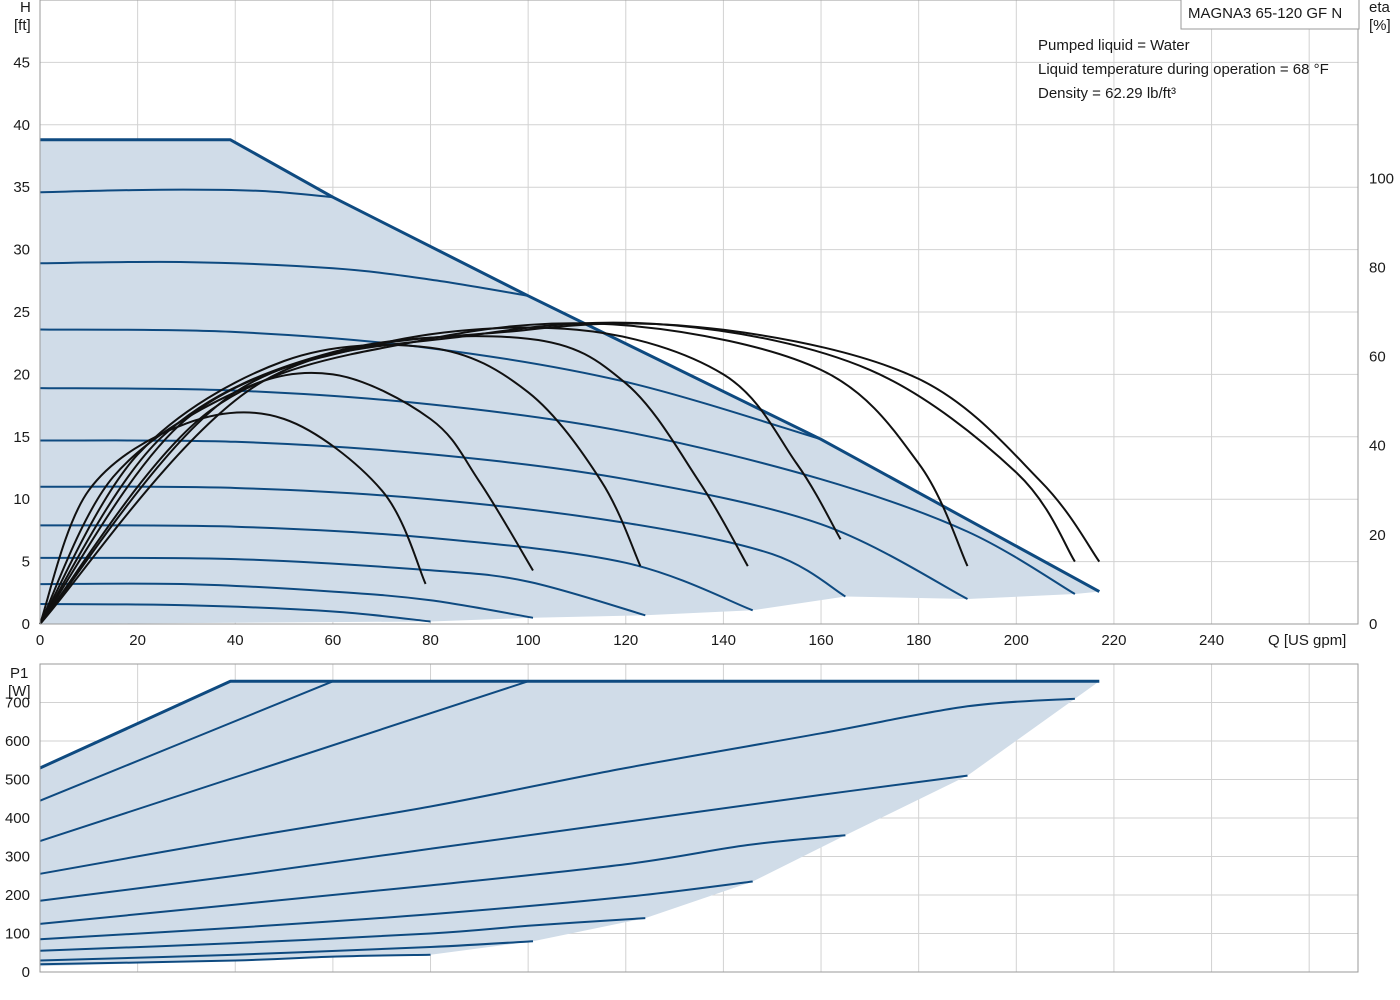 This screenshot has height=1000, width=1400. What do you see at coordinates (918, 640) in the screenshot?
I see `x-tick-label: 180` at bounding box center [918, 640].